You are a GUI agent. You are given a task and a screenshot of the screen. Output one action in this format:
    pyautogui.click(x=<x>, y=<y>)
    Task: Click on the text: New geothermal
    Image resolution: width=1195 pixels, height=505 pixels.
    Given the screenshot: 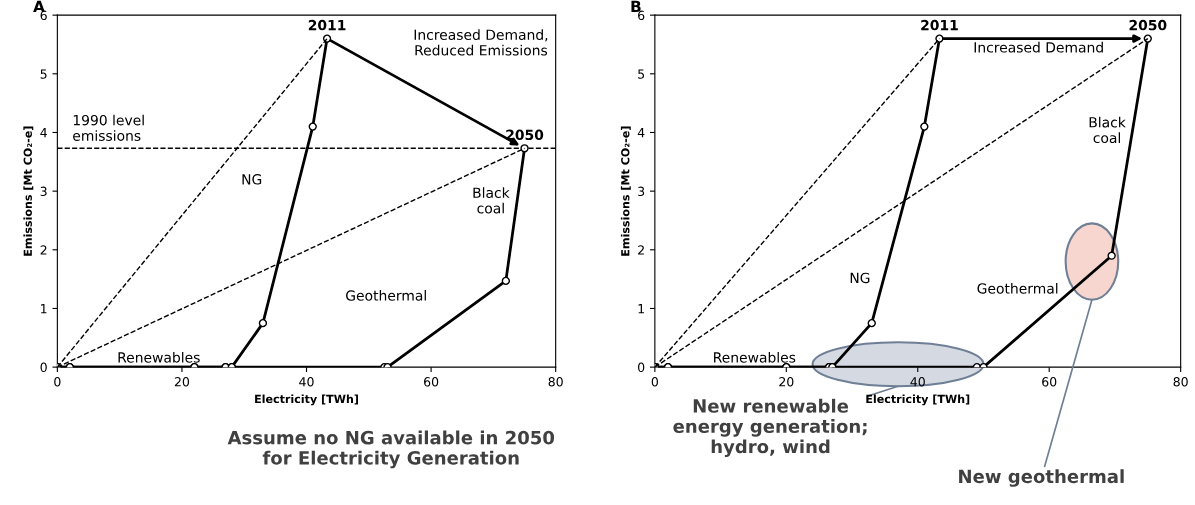 What is the action you would take?
    pyautogui.click(x=1041, y=478)
    